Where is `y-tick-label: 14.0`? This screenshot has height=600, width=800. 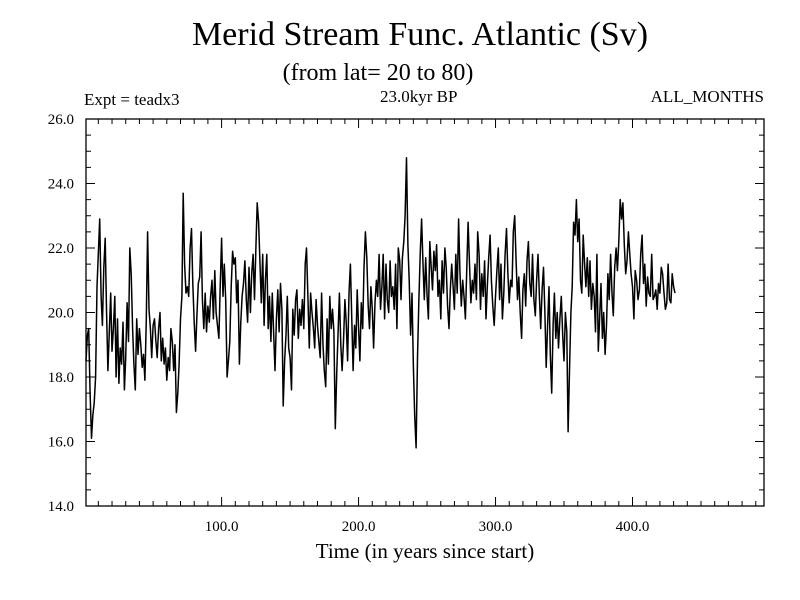 y-tick-label: 14.0 is located at coordinates (61, 507).